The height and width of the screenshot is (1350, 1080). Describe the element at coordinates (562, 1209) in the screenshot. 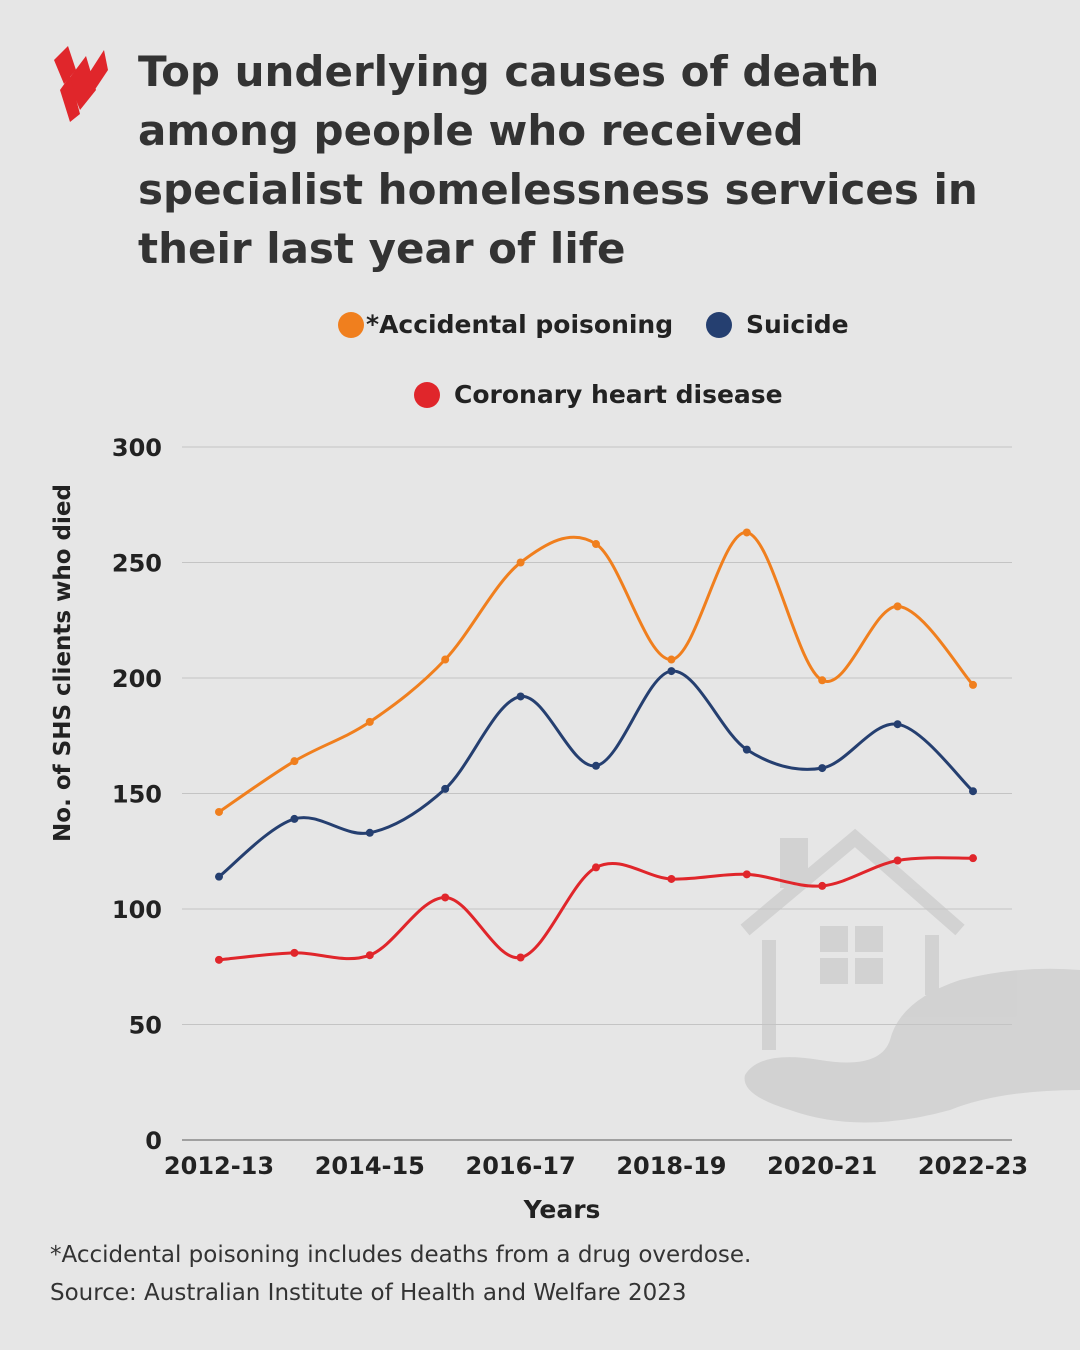

I see `x-axis-label: Years` at that location.